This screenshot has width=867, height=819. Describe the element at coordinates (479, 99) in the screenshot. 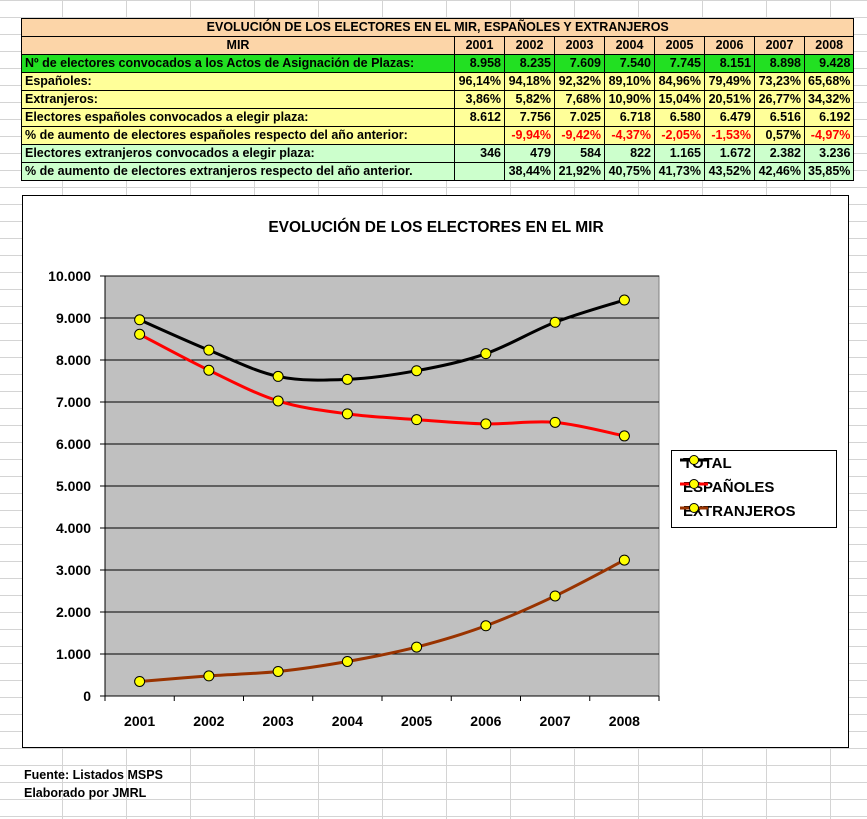

I see `table-cell: 3,86%` at that location.